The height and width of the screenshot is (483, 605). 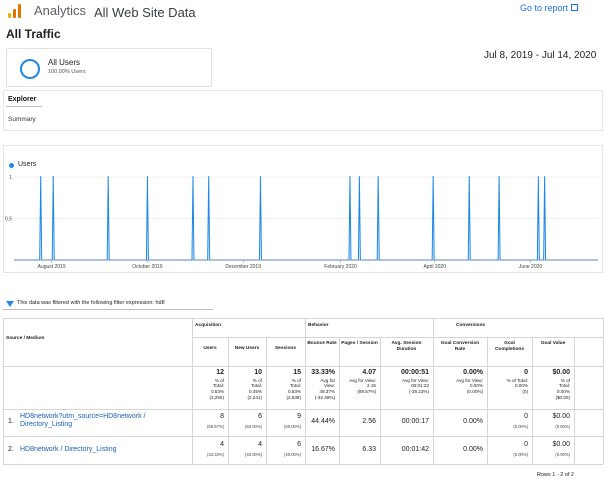 I want to click on cell-value: 8, so click(x=222, y=416).